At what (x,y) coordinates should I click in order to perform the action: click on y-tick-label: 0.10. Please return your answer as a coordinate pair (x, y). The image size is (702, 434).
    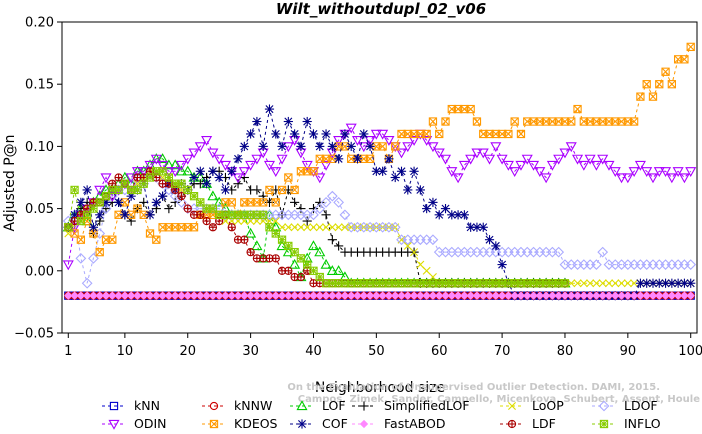
    Looking at the image, I should click on (39, 147).